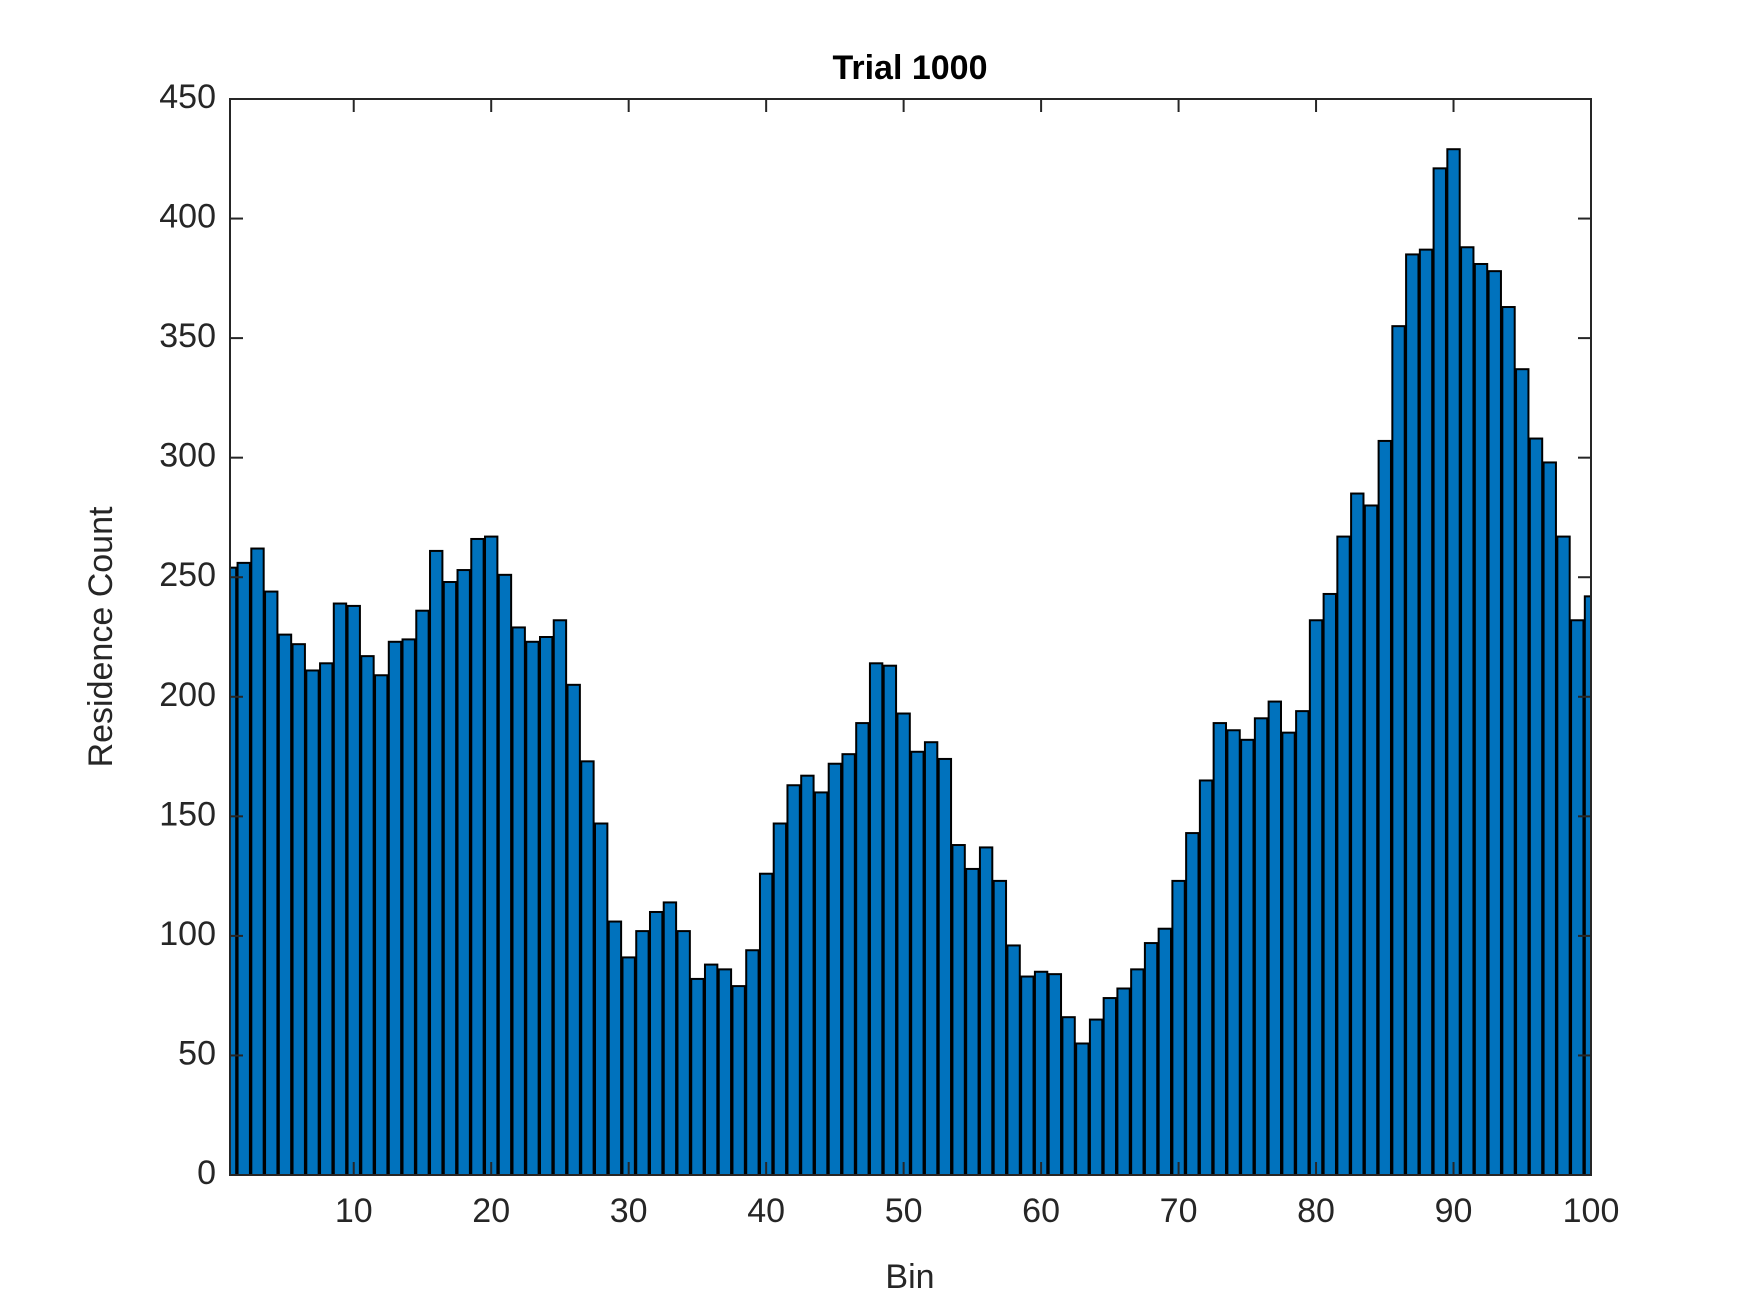 The height and width of the screenshot is (1313, 1750). What do you see at coordinates (629, 1211) in the screenshot?
I see `x-tick-label: 30` at bounding box center [629, 1211].